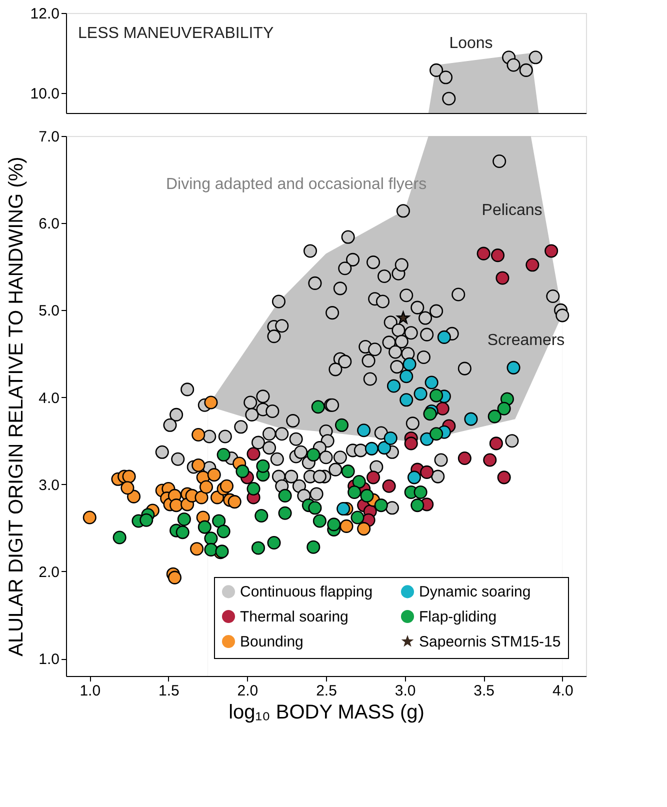 This screenshot has width=667, height=807. I want to click on y-tick-label: 6.0, so click(49, 224).